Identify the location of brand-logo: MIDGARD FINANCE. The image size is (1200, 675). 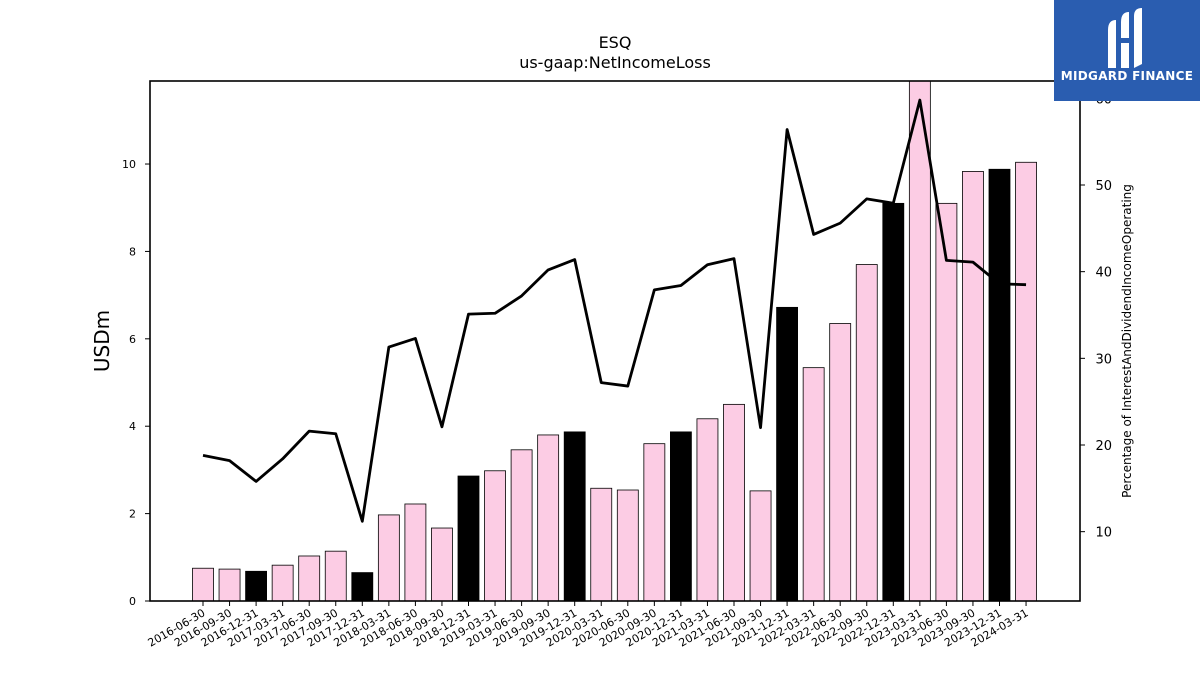
(1127, 50).